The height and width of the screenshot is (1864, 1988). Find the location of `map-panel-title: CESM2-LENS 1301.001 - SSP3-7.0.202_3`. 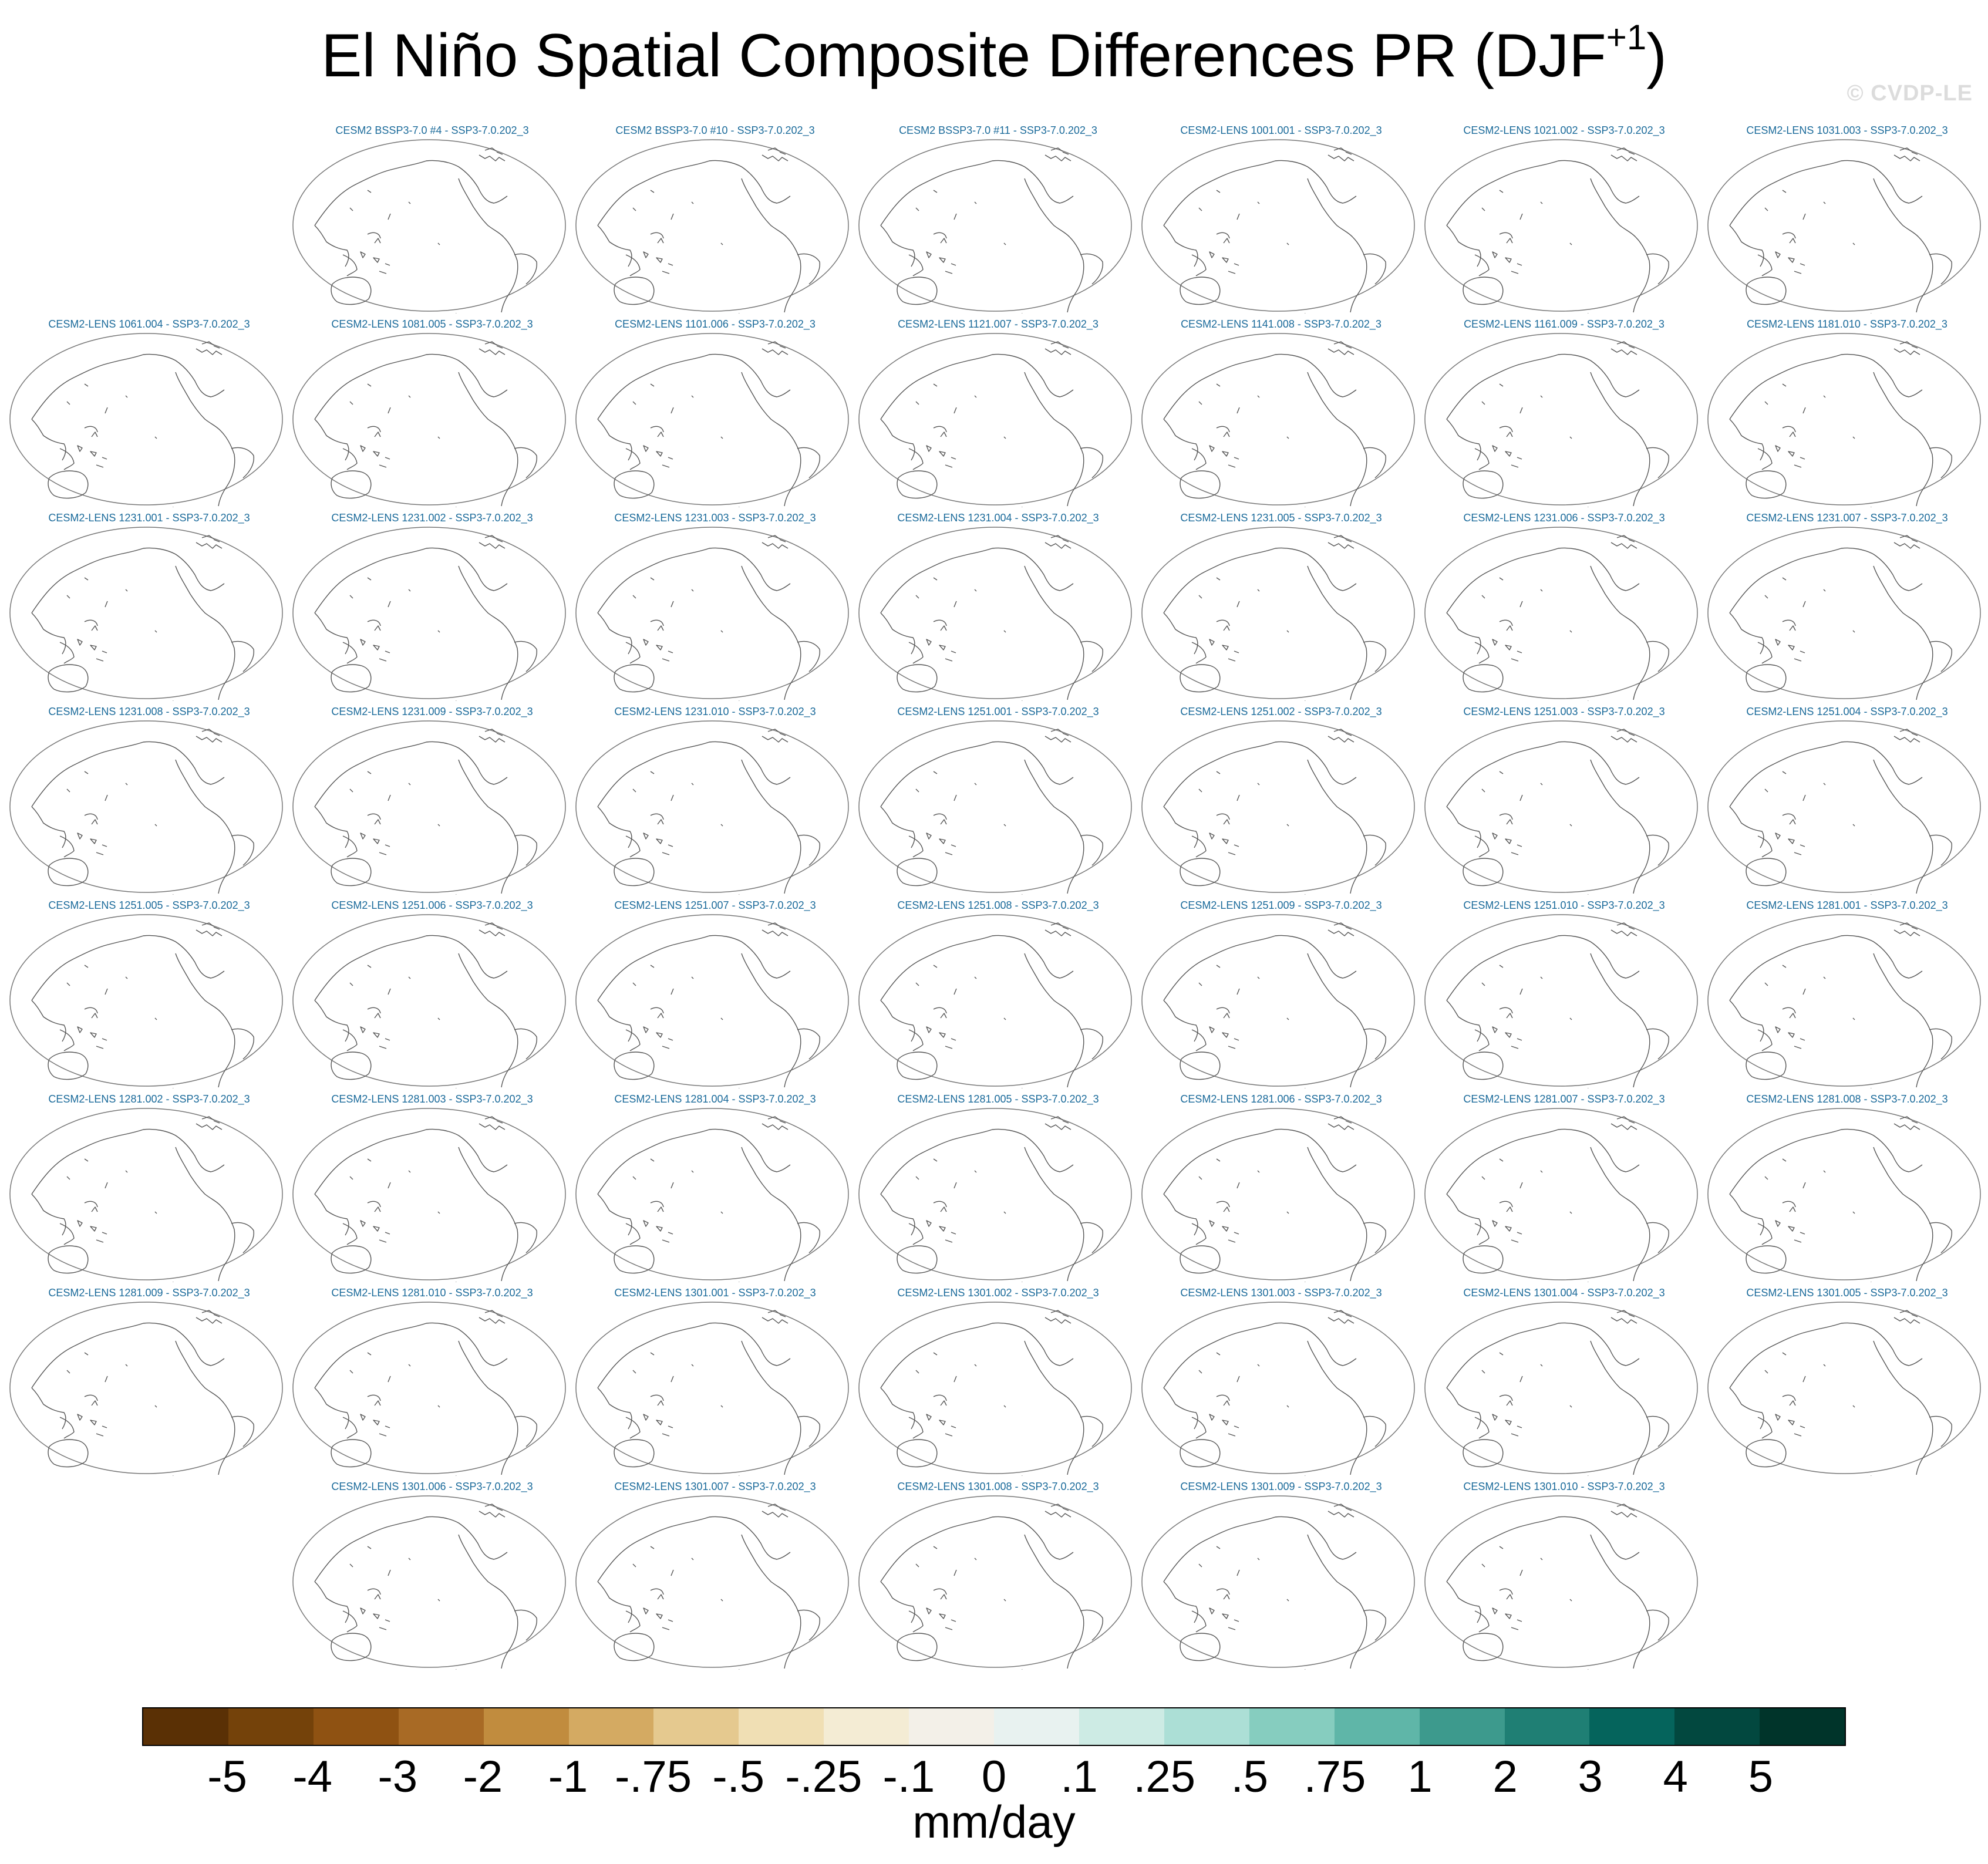

map-panel-title: CESM2-LENS 1301.001 - SSP3-7.0.202_3 is located at coordinates (715, 1293).